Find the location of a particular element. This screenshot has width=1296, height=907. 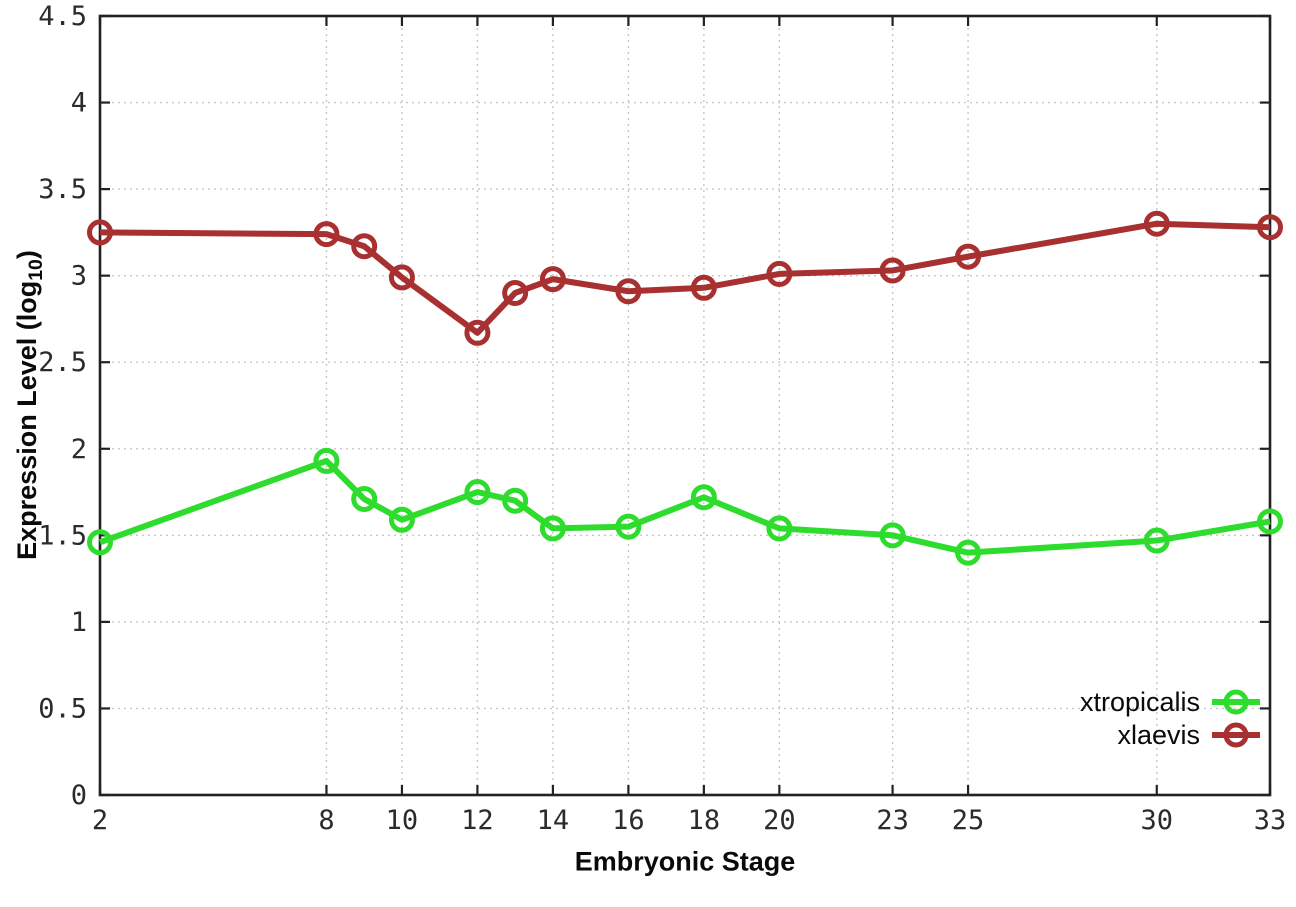

legend-label-xtropicalis: xtropicalis is located at coordinates (1139, 702).